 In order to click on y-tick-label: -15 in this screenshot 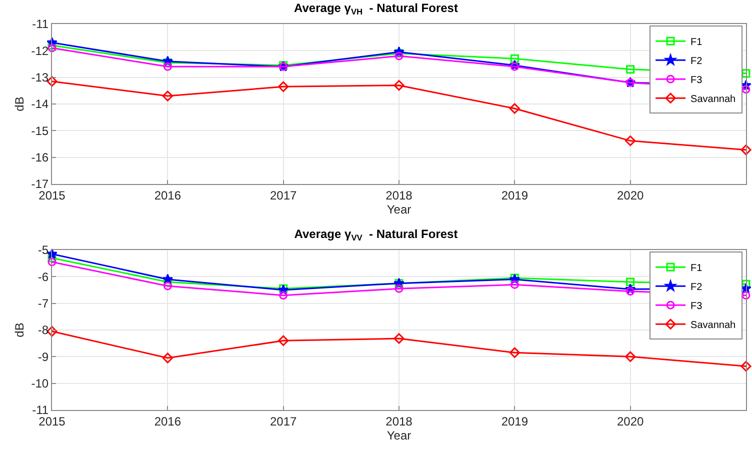, I will do `click(40, 131)`.